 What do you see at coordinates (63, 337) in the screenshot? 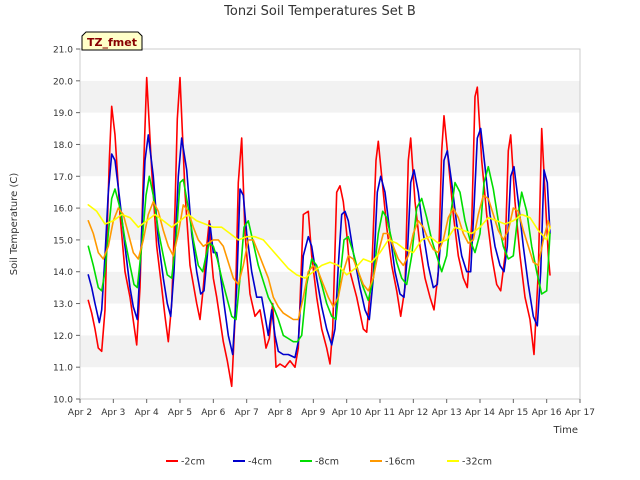
I see `y-tick-label: 12.0` at bounding box center [63, 337].